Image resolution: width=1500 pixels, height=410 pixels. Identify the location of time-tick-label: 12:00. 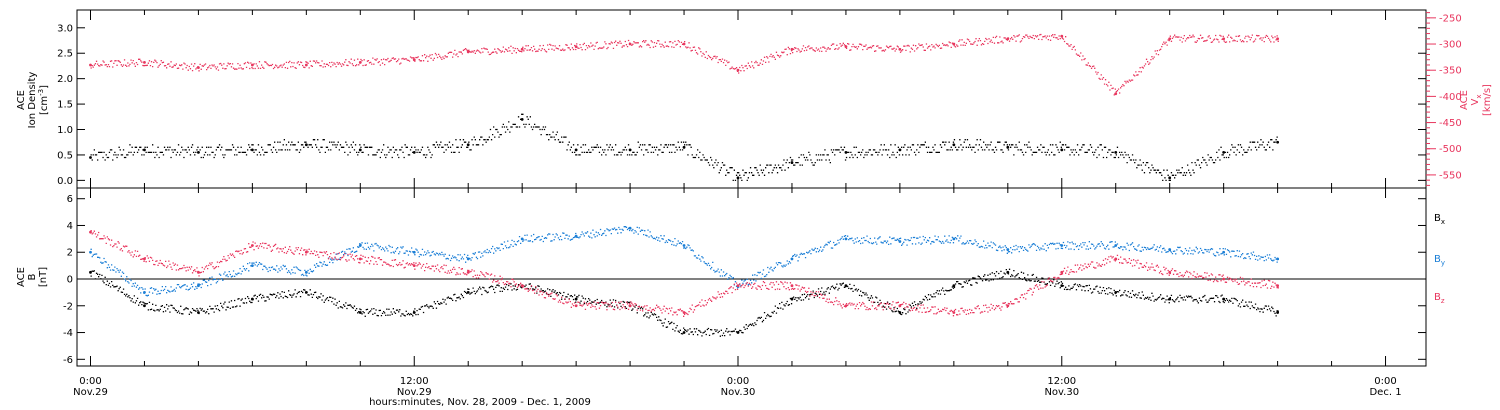
(414, 381).